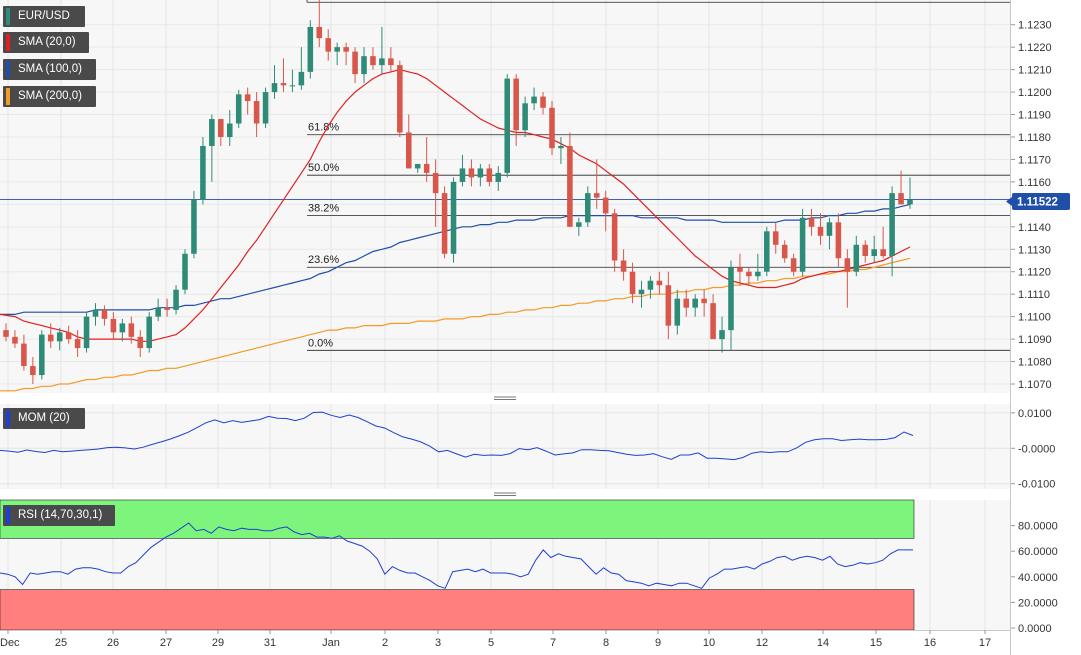  What do you see at coordinates (1034, 250) in the screenshot?
I see `price-tick-label: 1.1130` at bounding box center [1034, 250].